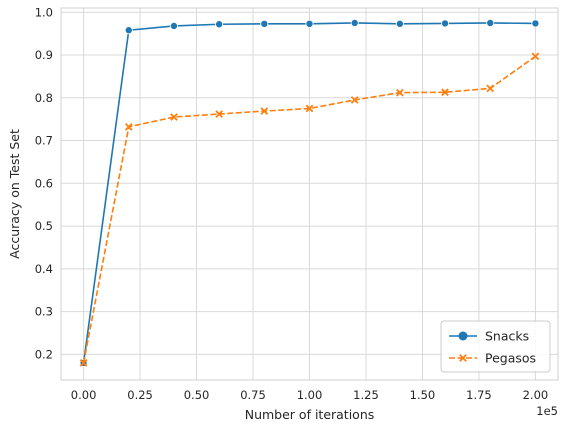  Describe the element at coordinates (140, 395) in the screenshot. I see `x-tick-label: 0.25` at that location.